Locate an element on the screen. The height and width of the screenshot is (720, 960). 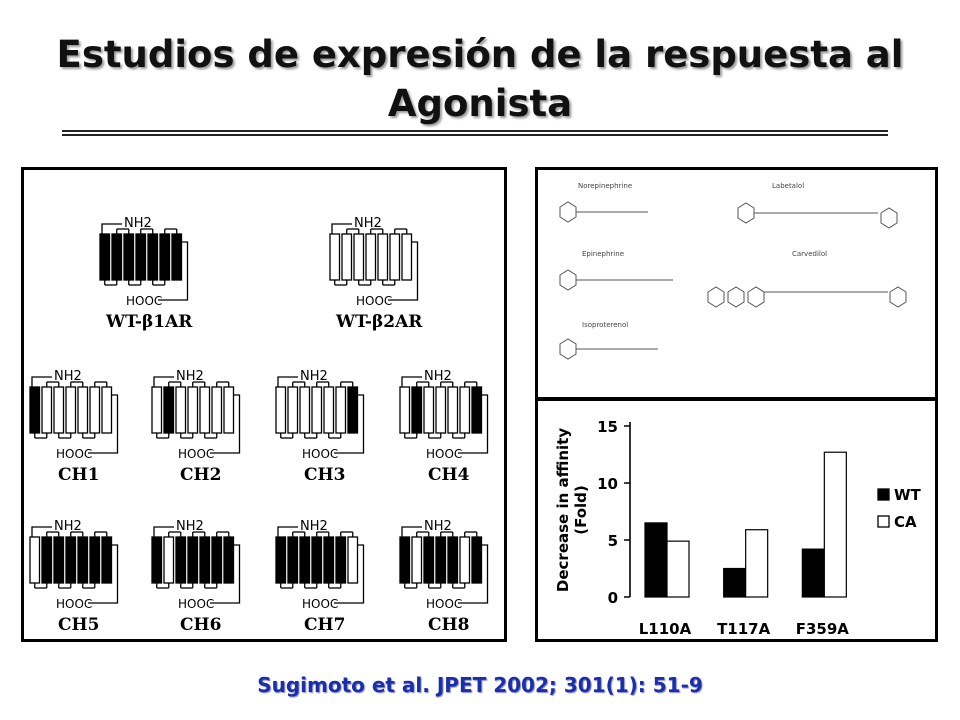
legend-label: WT is located at coordinates (908, 495).